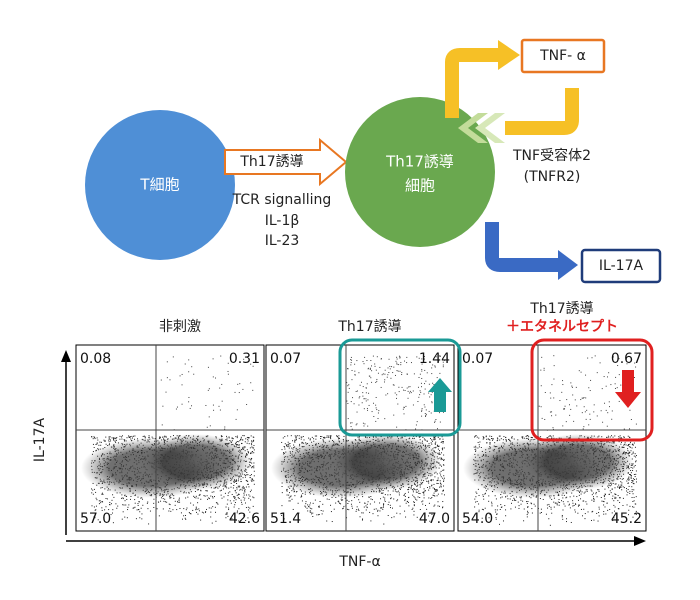  I want to click on quadrant-value: 57.0, so click(95, 519).